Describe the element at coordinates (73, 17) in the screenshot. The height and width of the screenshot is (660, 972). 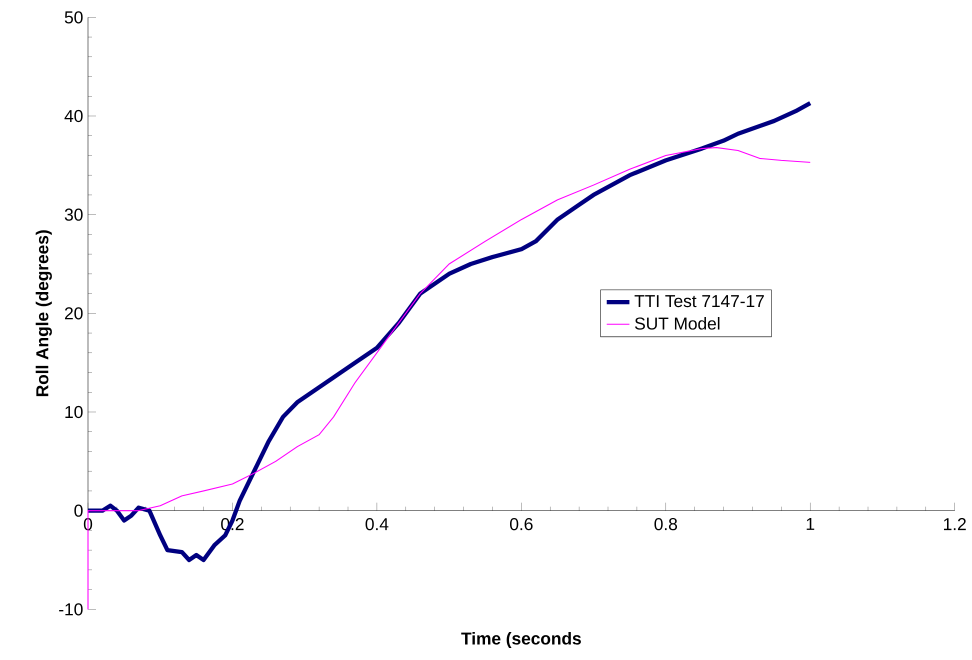
I see `y-tick-label: 50` at that location.